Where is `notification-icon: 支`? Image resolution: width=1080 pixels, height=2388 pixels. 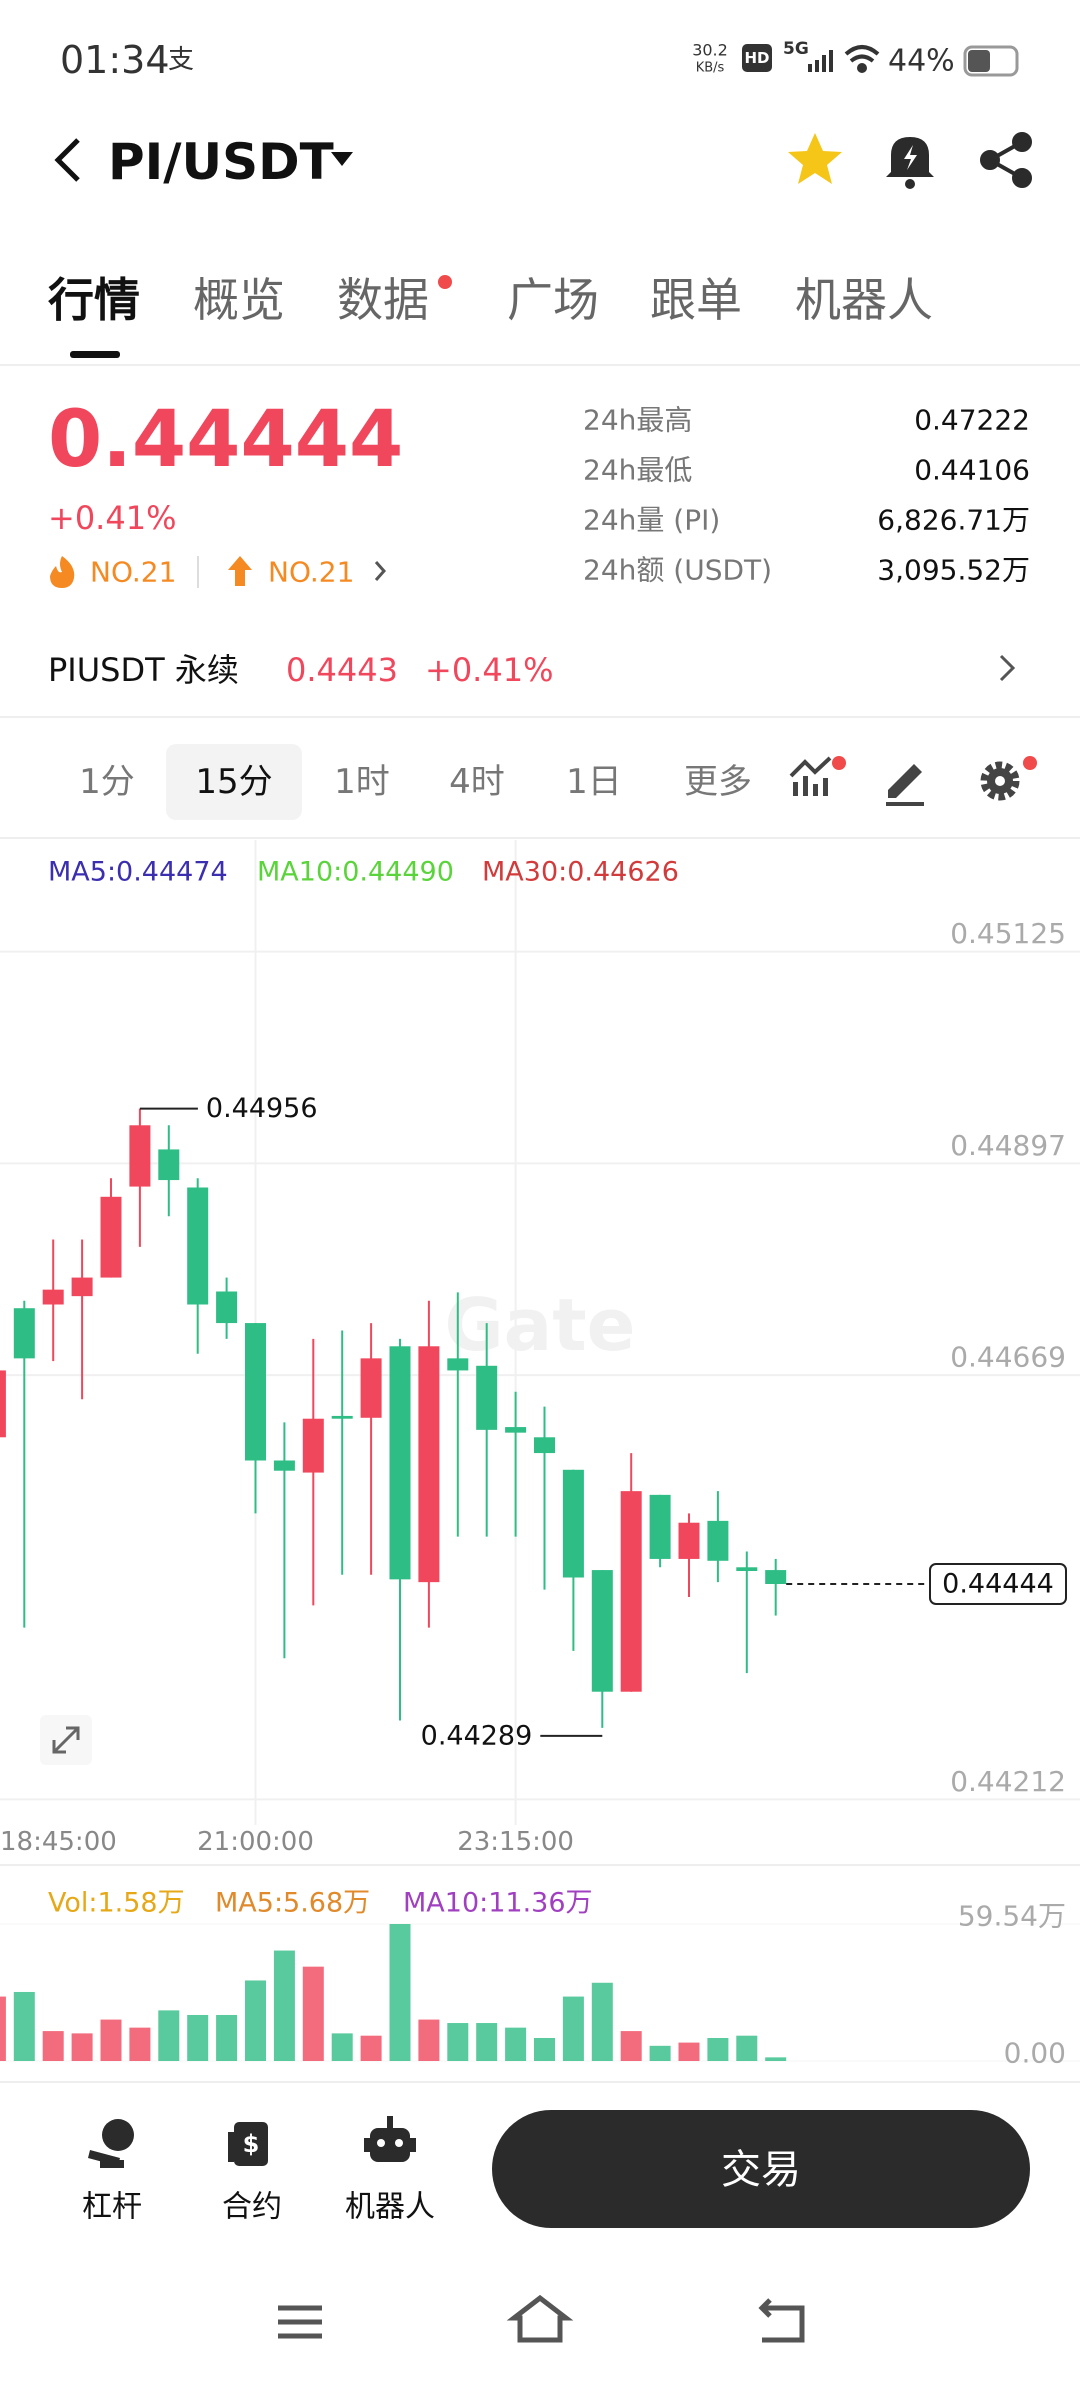 notification-icon: 支 is located at coordinates (181, 60).